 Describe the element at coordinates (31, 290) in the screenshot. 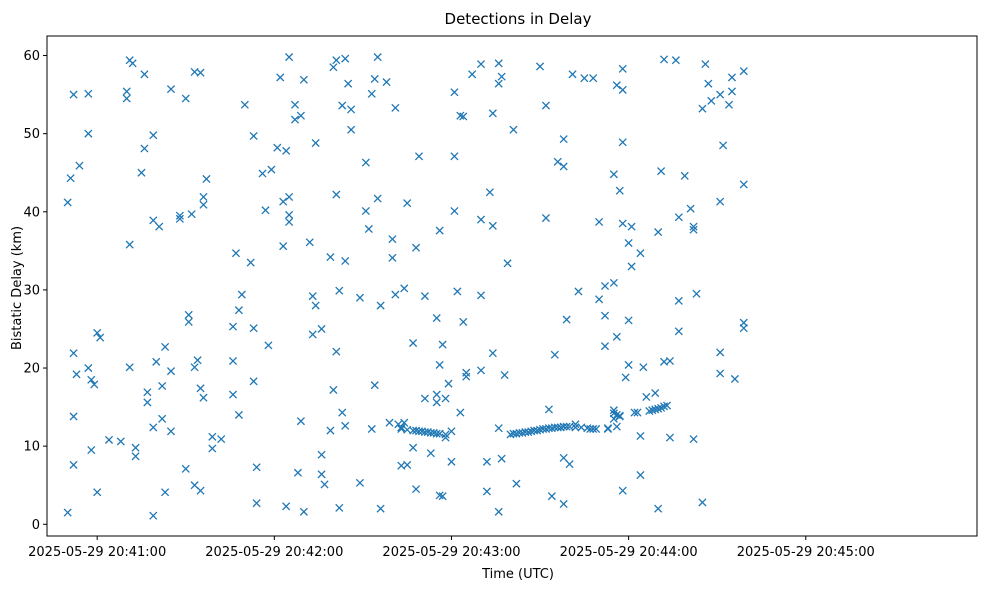

I see `y-tick-label: 30` at that location.